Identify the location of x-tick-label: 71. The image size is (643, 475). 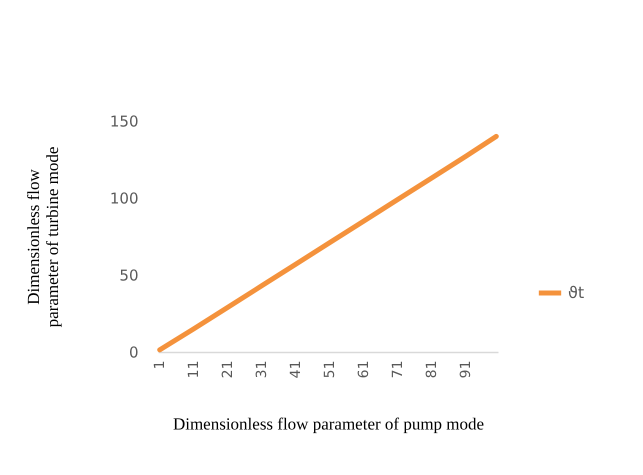
(398, 369).